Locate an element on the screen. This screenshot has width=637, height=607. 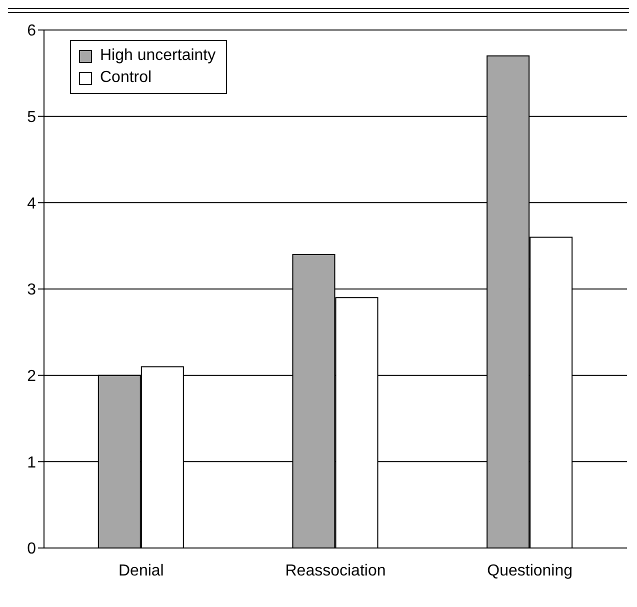
y-tick-label: 3 is located at coordinates (31, 290).